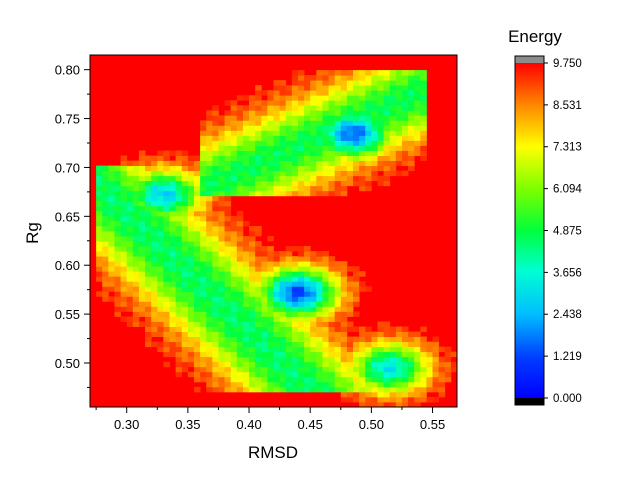 The height and width of the screenshot is (495, 640). Describe the element at coordinates (567, 357) in the screenshot. I see `colorbar-tick-label: 1.219` at that location.